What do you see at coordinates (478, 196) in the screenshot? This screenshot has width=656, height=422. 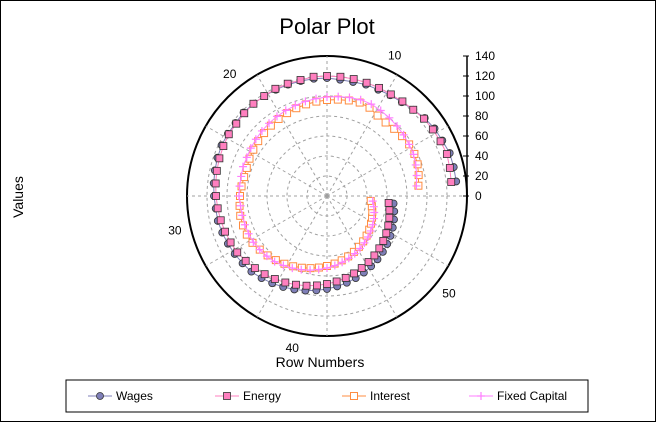 I see `radial-tick-label: 0` at bounding box center [478, 196].